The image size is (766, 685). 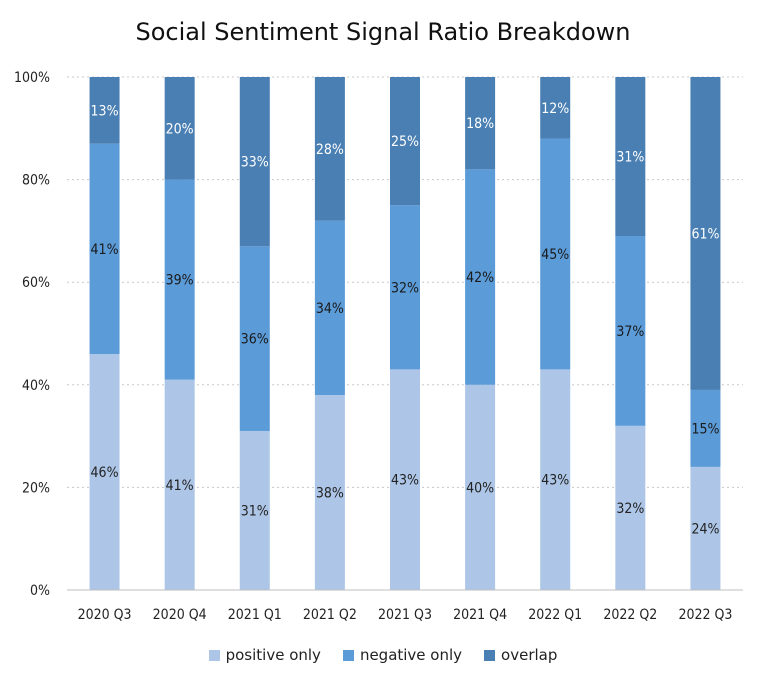 I want to click on data-label: 18%, so click(x=480, y=124).